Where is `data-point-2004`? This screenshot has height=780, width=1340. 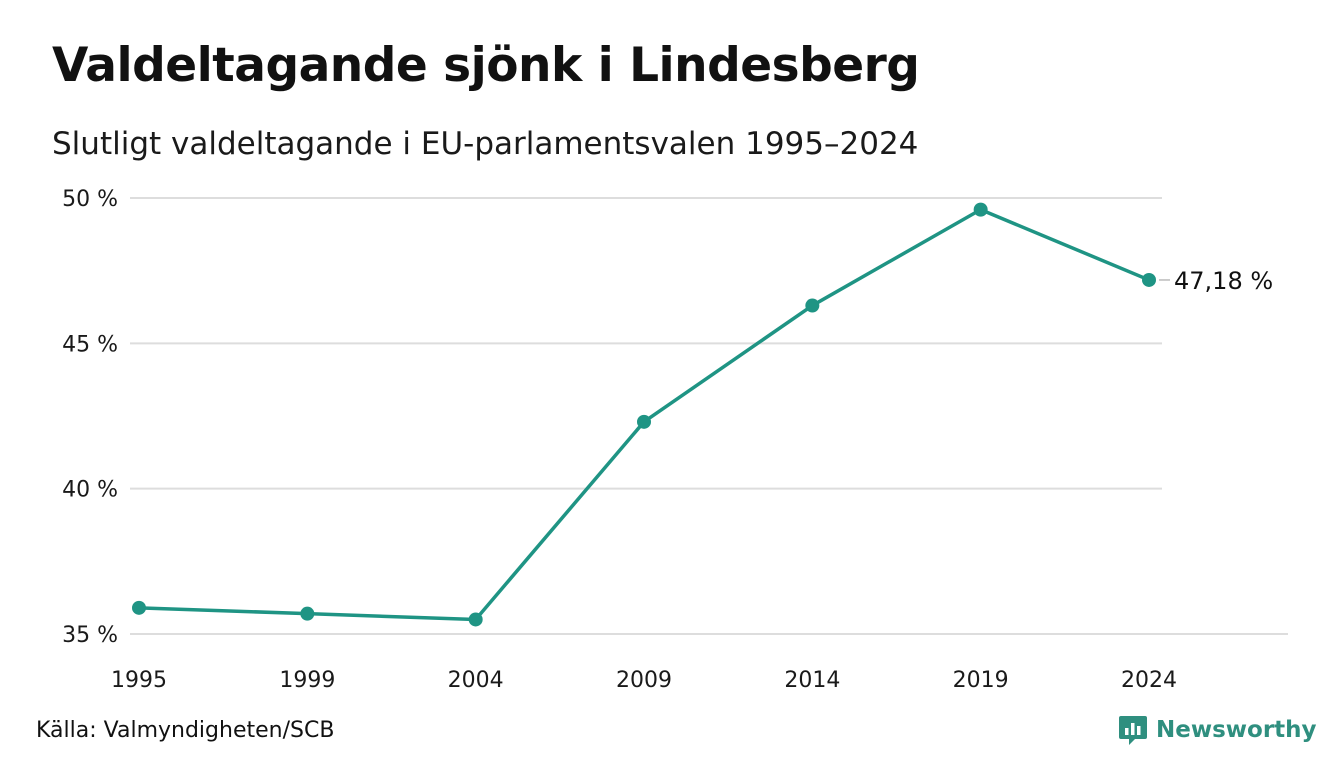
data-point-2004 is located at coordinates (475, 619).